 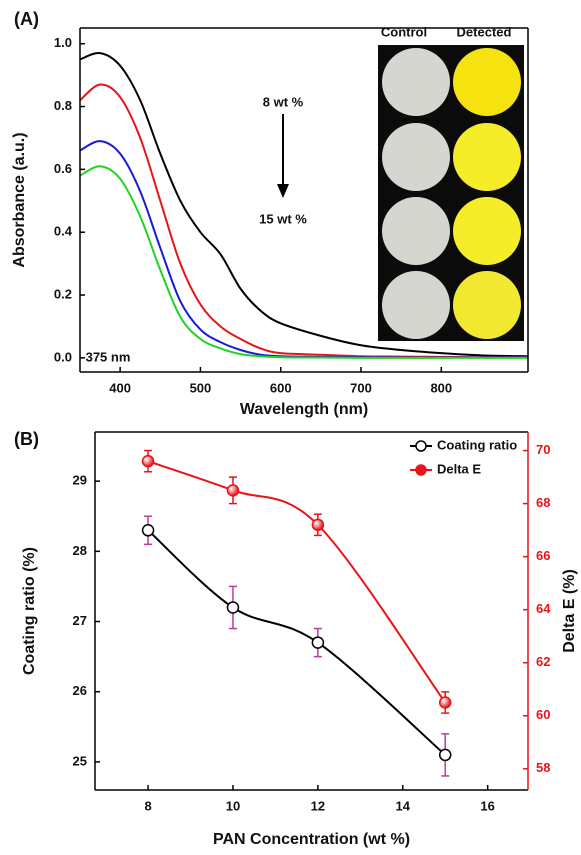 What do you see at coordinates (283, 191) in the screenshot?
I see `arrow-head` at bounding box center [283, 191].